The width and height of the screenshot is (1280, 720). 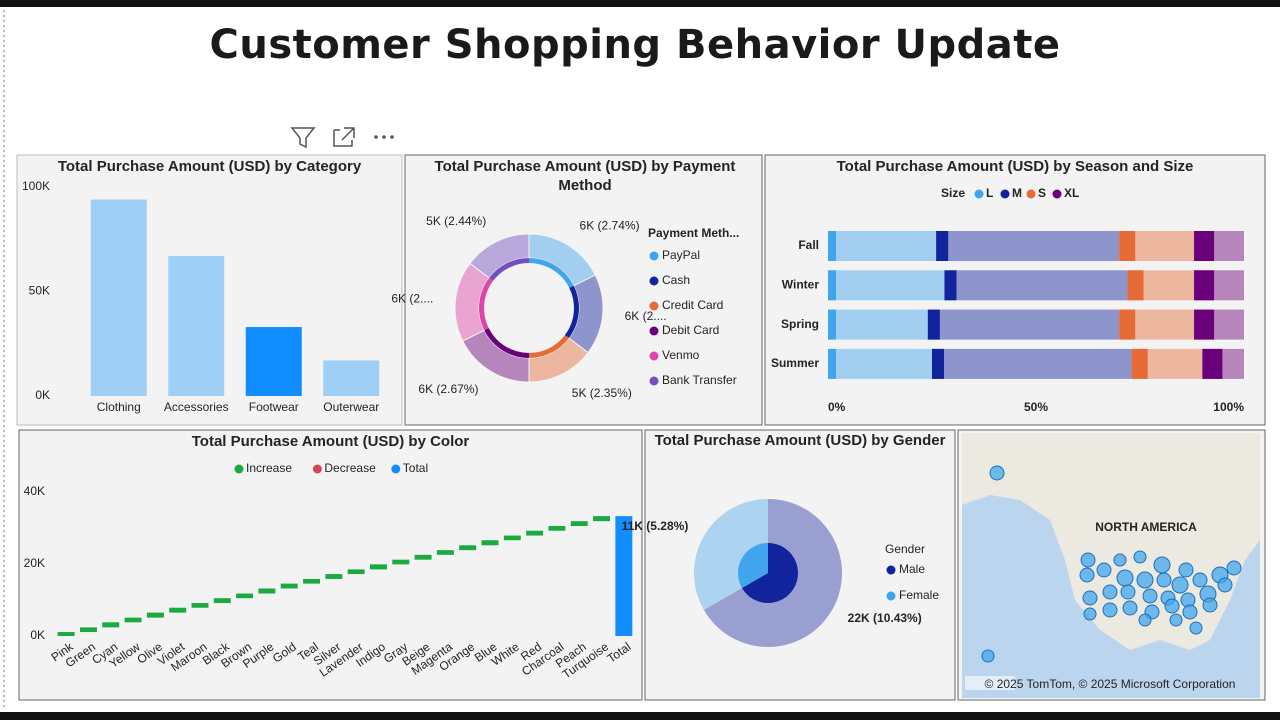 What do you see at coordinates (42, 395) in the screenshot?
I see `y-tick-label: 0K` at bounding box center [42, 395].